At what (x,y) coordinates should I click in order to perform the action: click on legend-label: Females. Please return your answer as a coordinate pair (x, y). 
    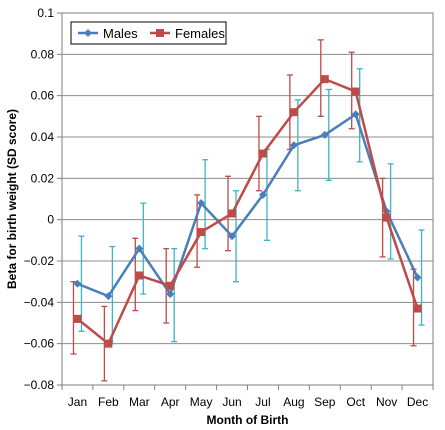
    Looking at the image, I should click on (200, 33).